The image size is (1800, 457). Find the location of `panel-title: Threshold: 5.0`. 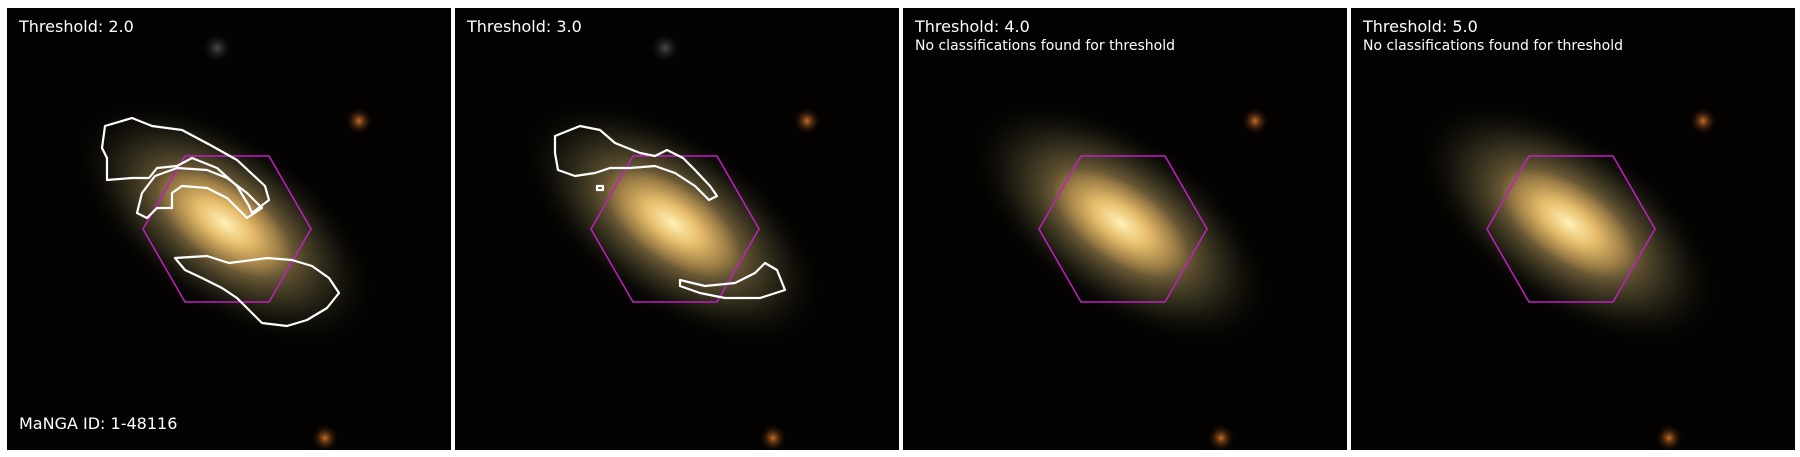

panel-title: Threshold: 5.0 is located at coordinates (1420, 26).